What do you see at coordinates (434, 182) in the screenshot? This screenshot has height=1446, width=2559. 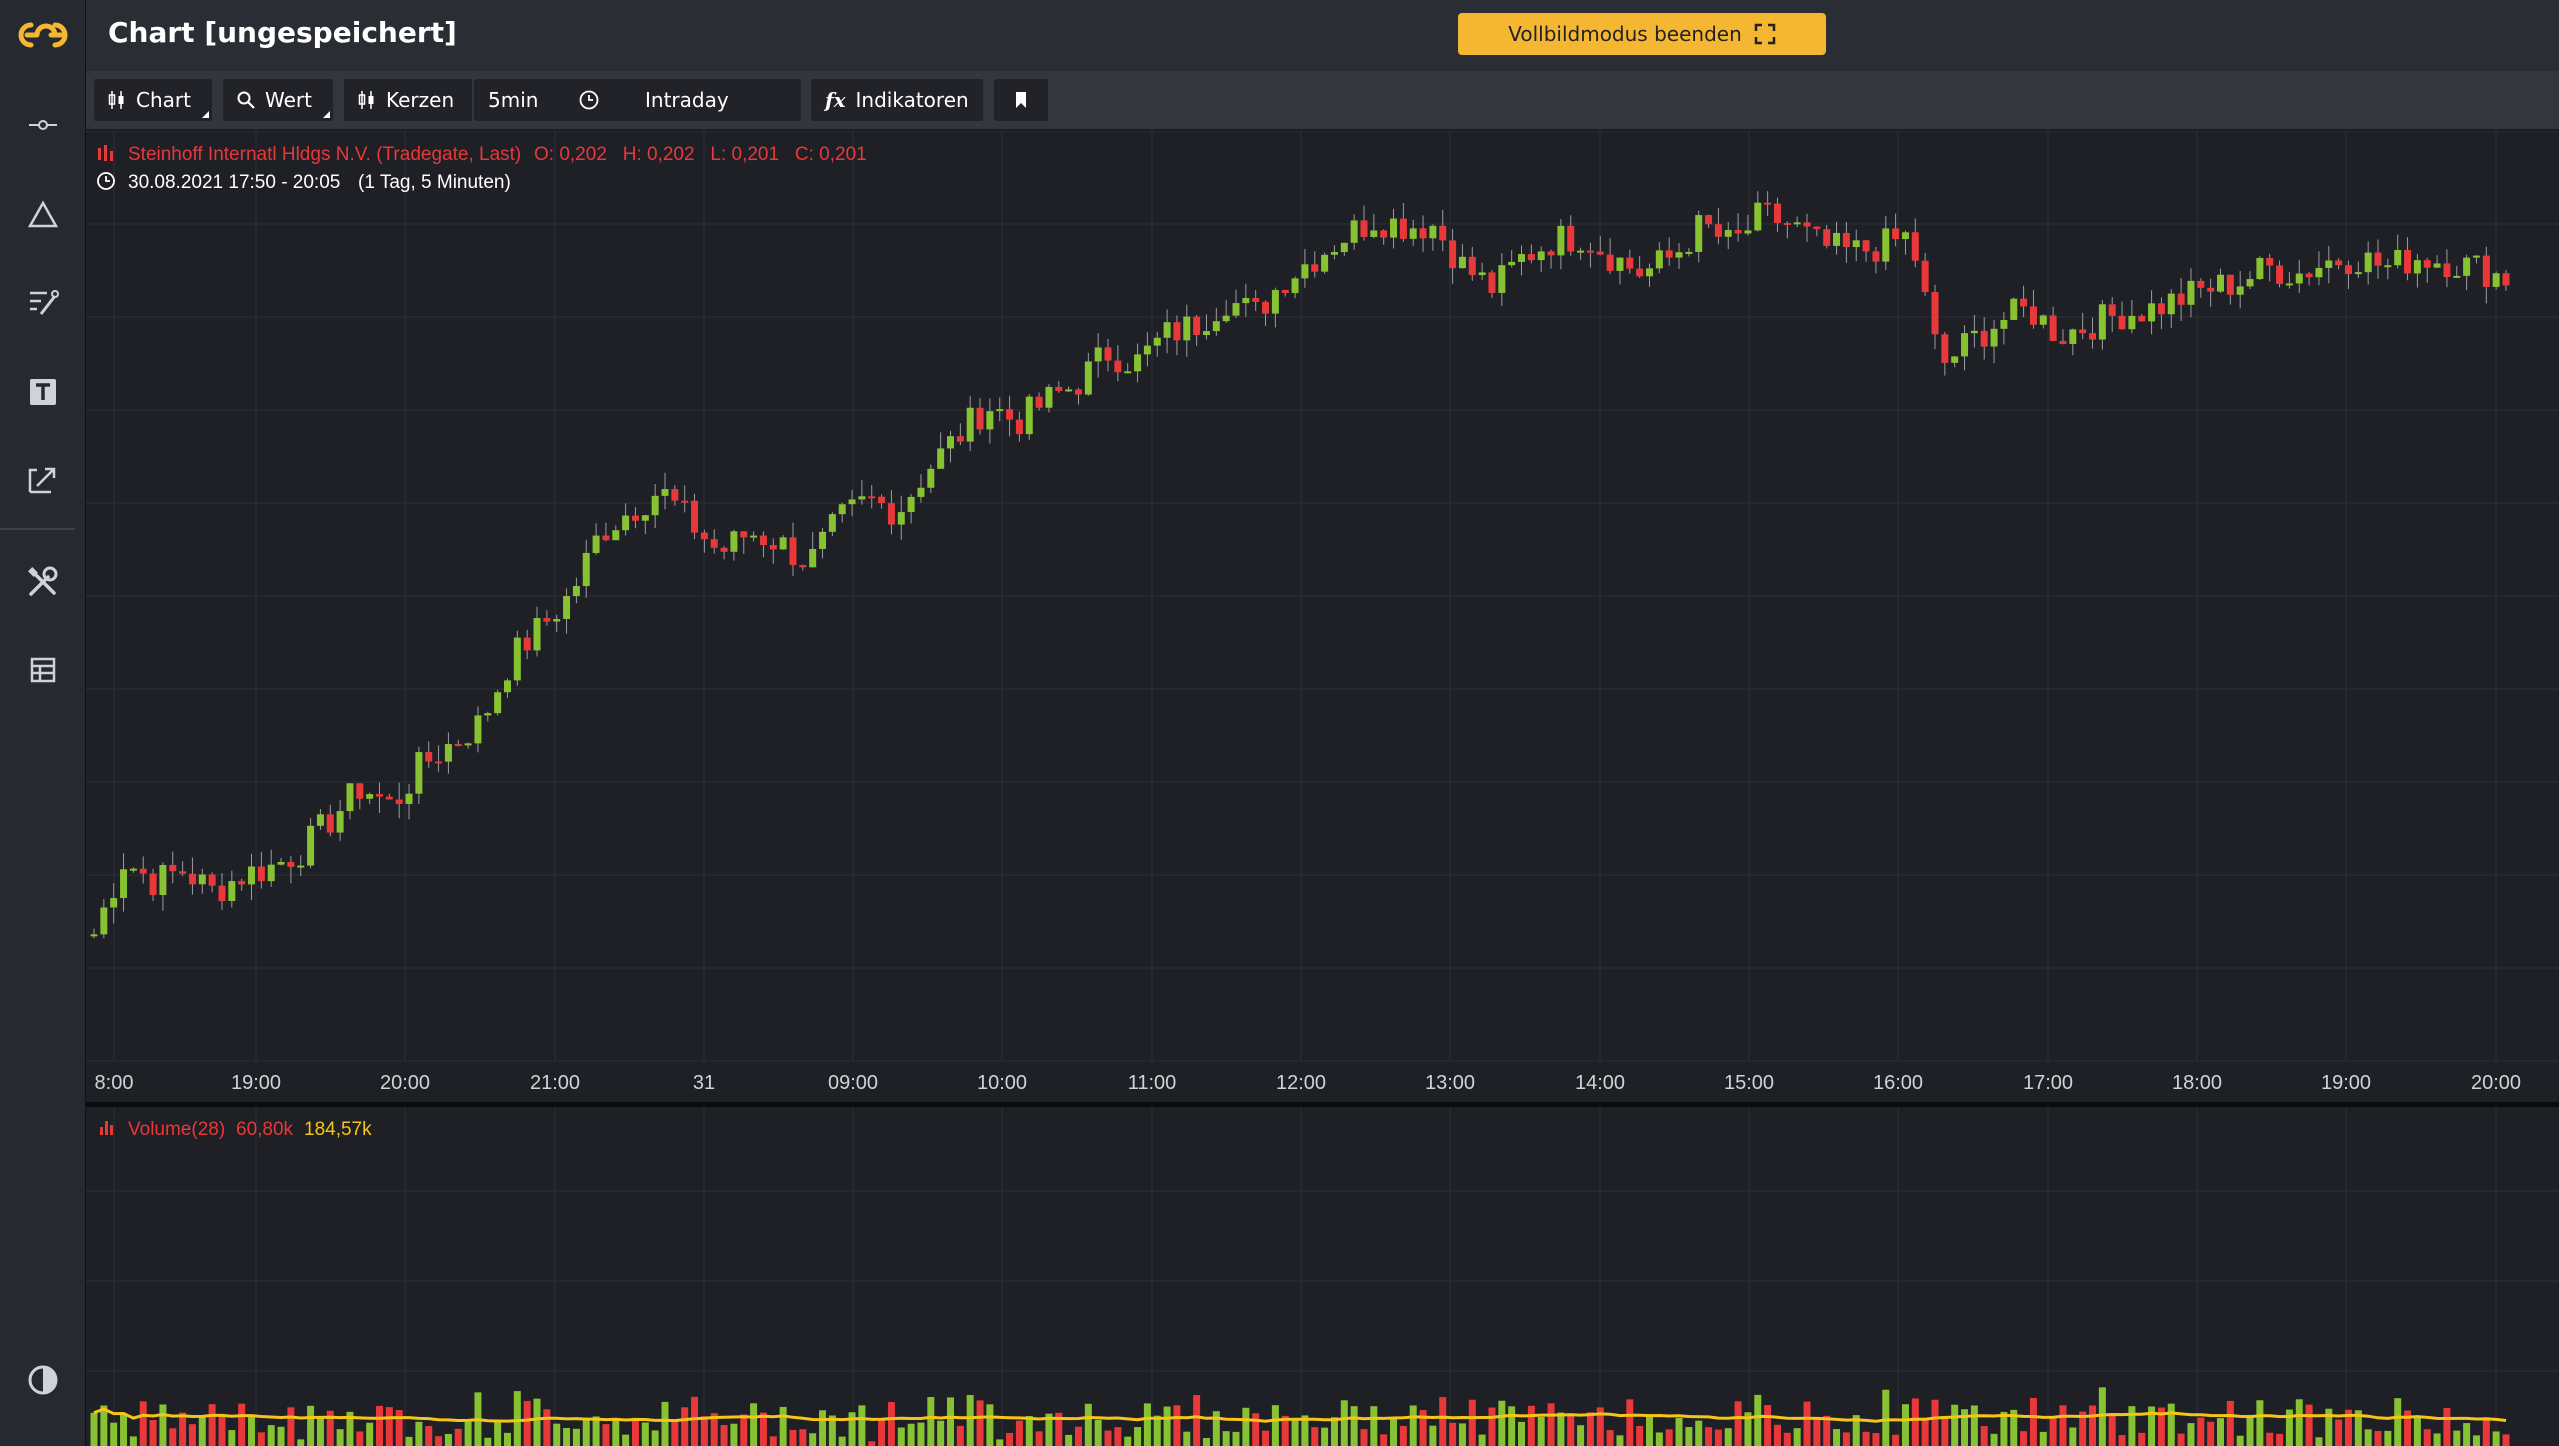 I see `resolution-label: (1 Tag, 5 Minuten)` at bounding box center [434, 182].